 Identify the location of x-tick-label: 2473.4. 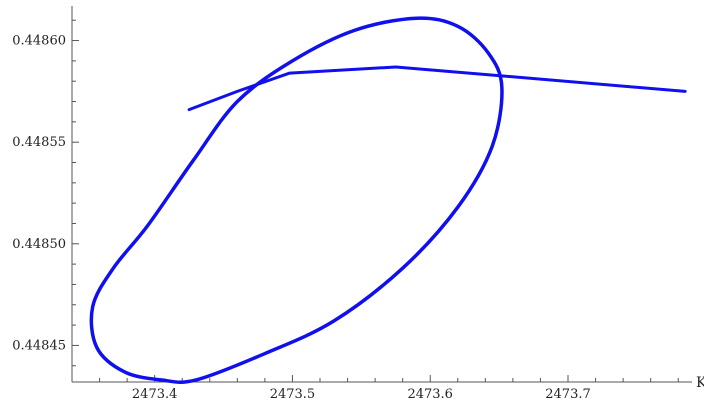
(155, 394).